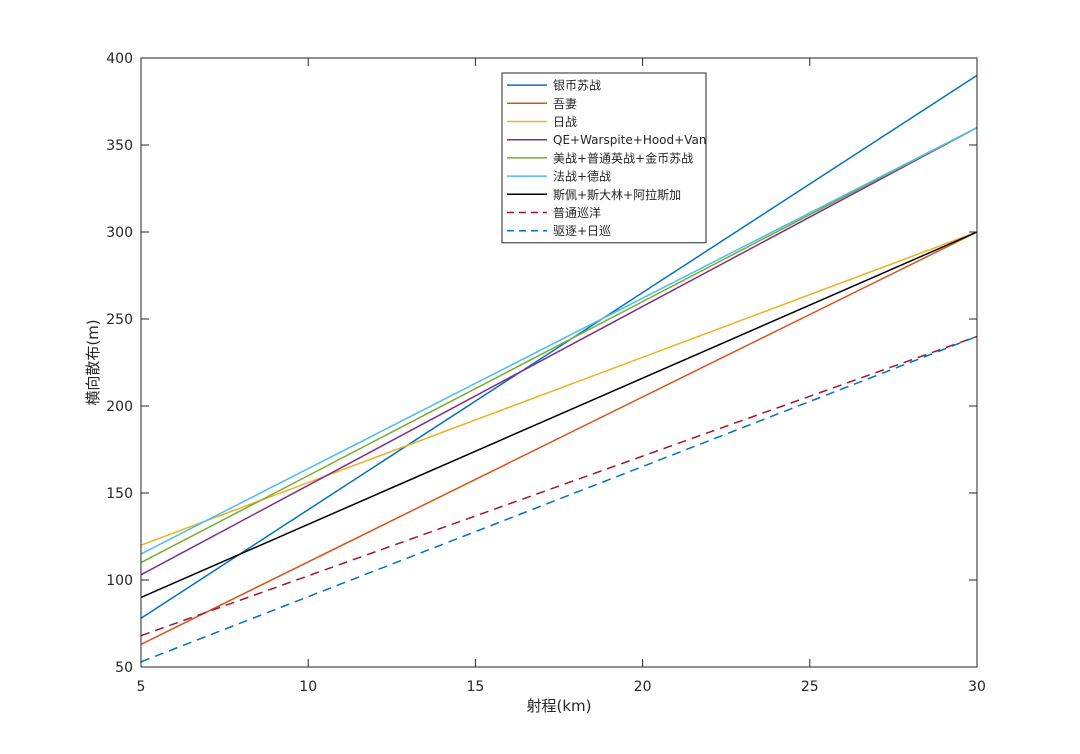 The width and height of the screenshot is (1080, 754). What do you see at coordinates (810, 687) in the screenshot?
I see `x-tick-label: 25` at bounding box center [810, 687].